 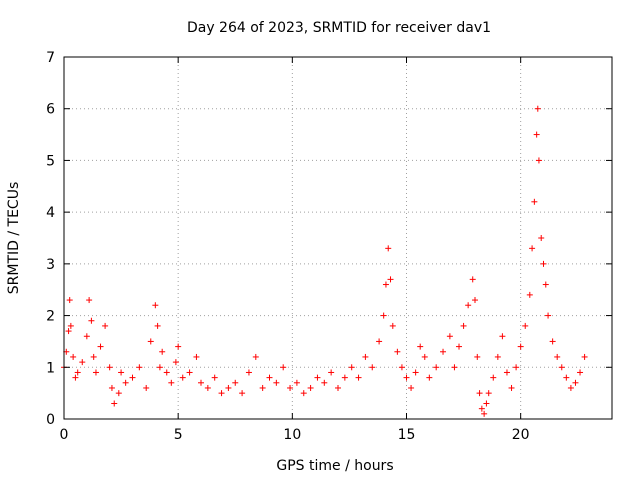 I want to click on x-tick-label: 20, so click(x=521, y=435).